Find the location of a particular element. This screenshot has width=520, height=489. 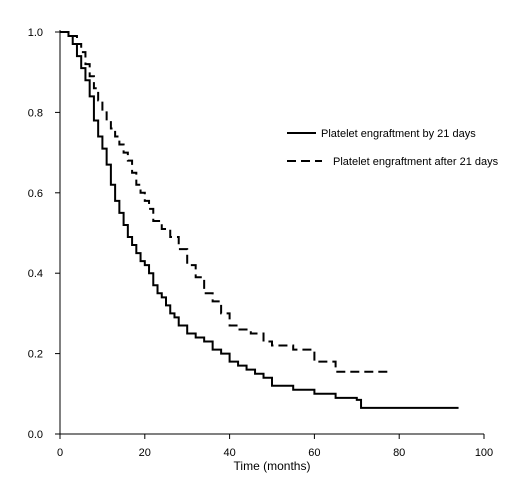

y-tick-label: 1.0 is located at coordinates (35, 33).